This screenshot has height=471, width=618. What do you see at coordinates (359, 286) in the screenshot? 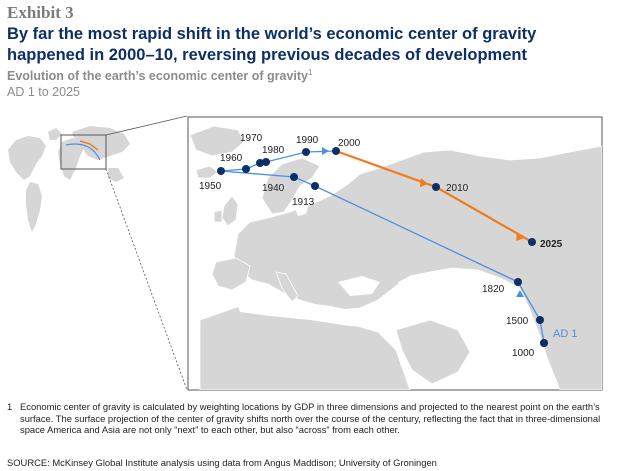
I see `black-sea` at bounding box center [359, 286].